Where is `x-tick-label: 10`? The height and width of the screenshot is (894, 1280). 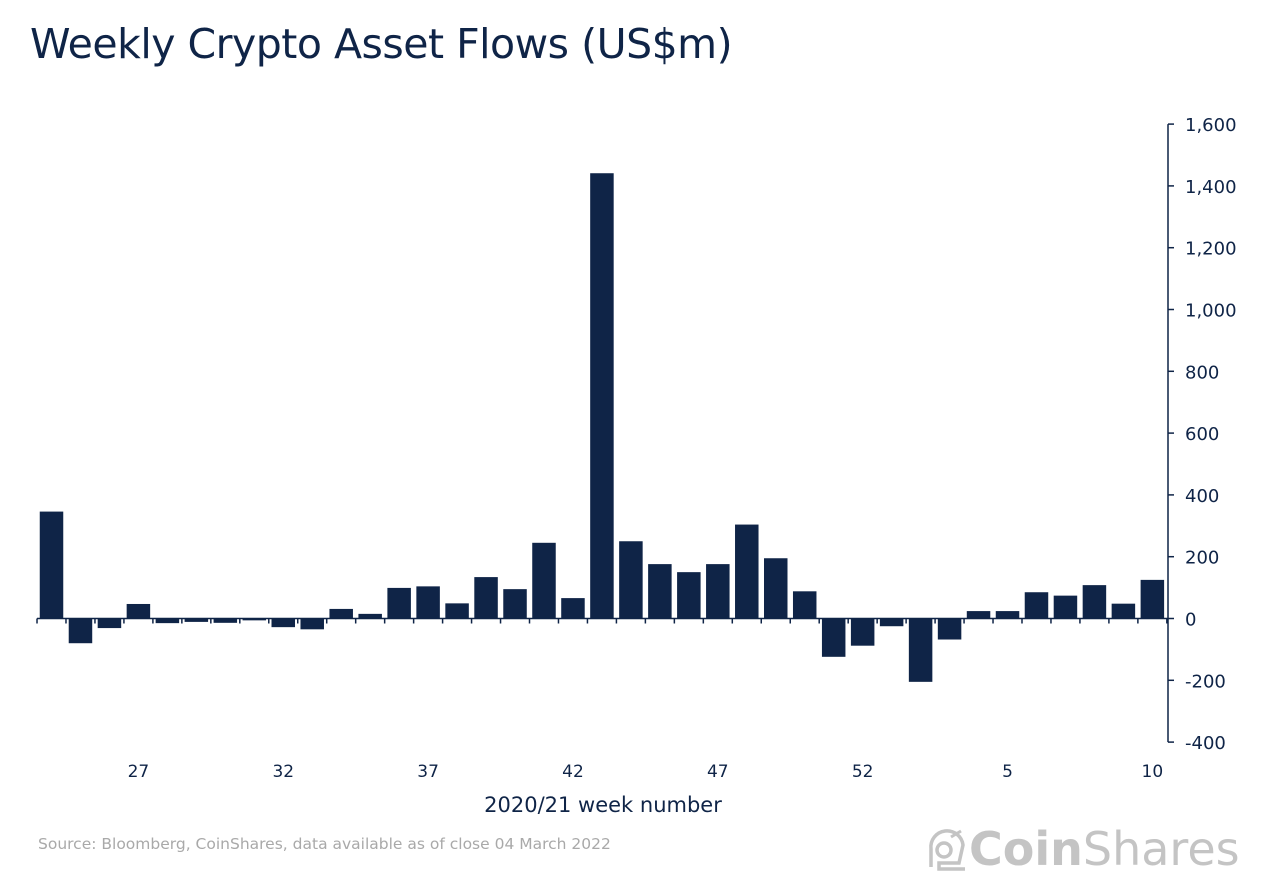
x-tick-label: 10 is located at coordinates (1153, 772).